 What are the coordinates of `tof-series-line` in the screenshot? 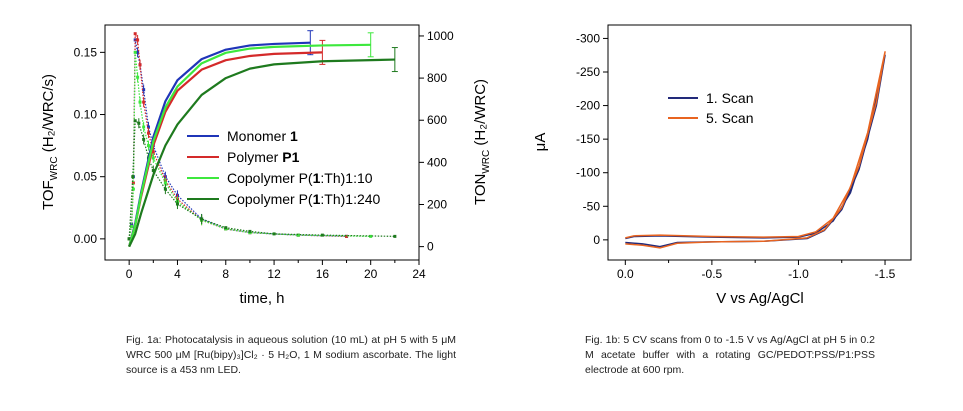 It's located at (237, 136).